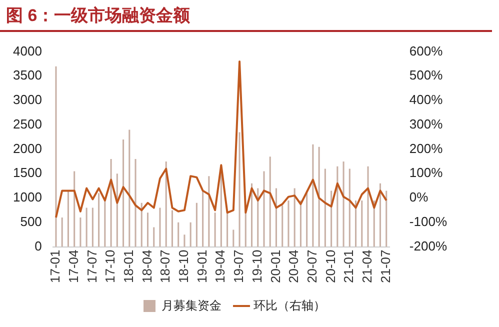  I want to click on y-tick-label: 2000, so click(27, 148).